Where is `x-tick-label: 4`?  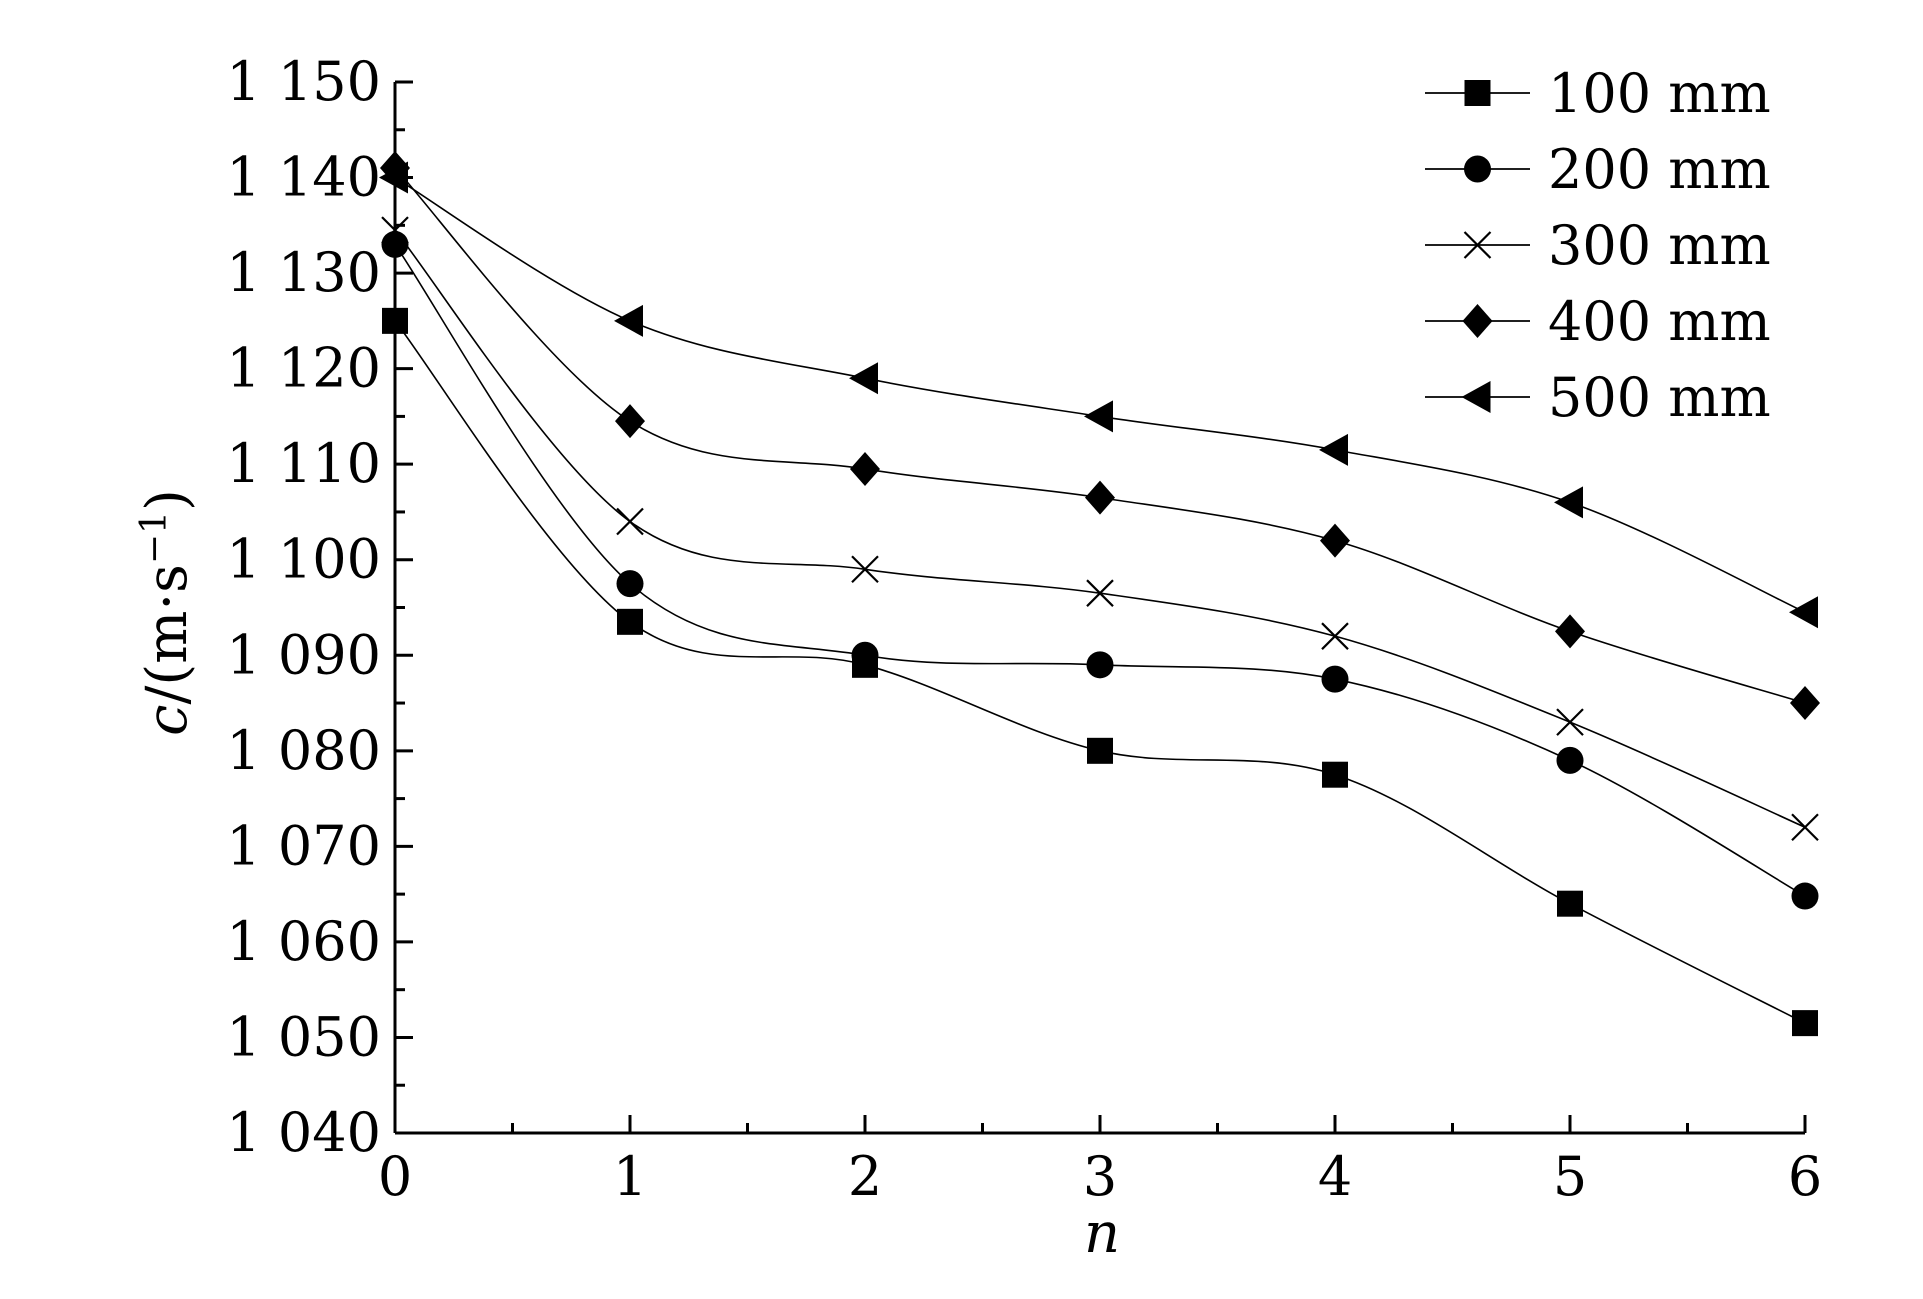 x-tick-label: 4 is located at coordinates (1335, 1176).